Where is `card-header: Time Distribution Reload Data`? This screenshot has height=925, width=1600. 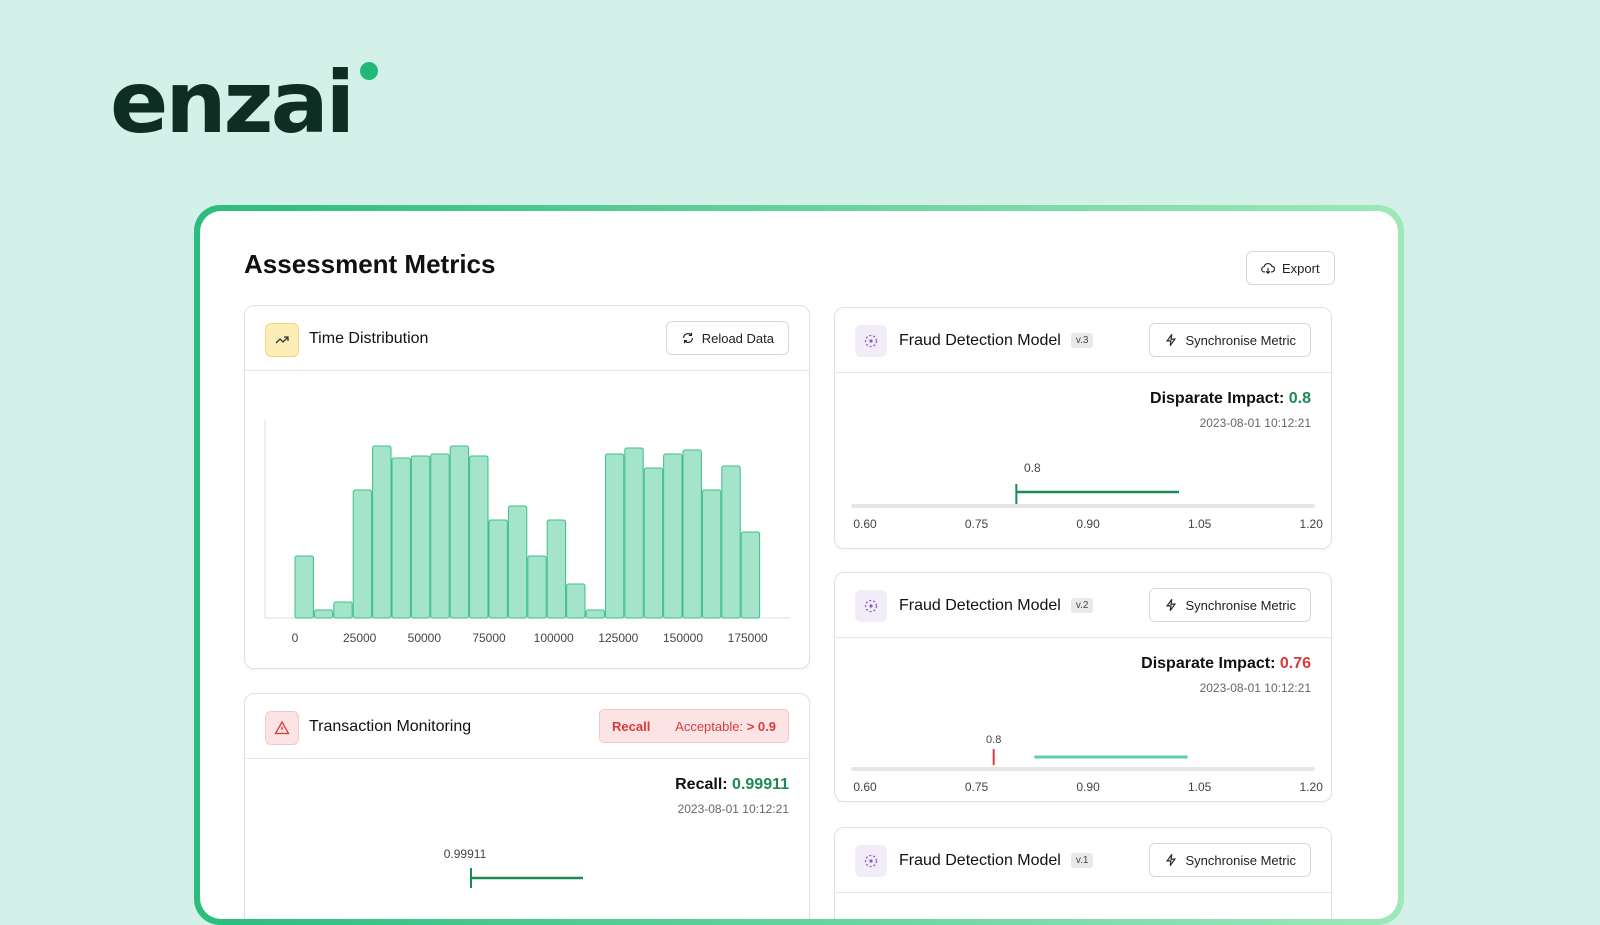 card-header: Time Distribution Reload Data is located at coordinates (527, 338).